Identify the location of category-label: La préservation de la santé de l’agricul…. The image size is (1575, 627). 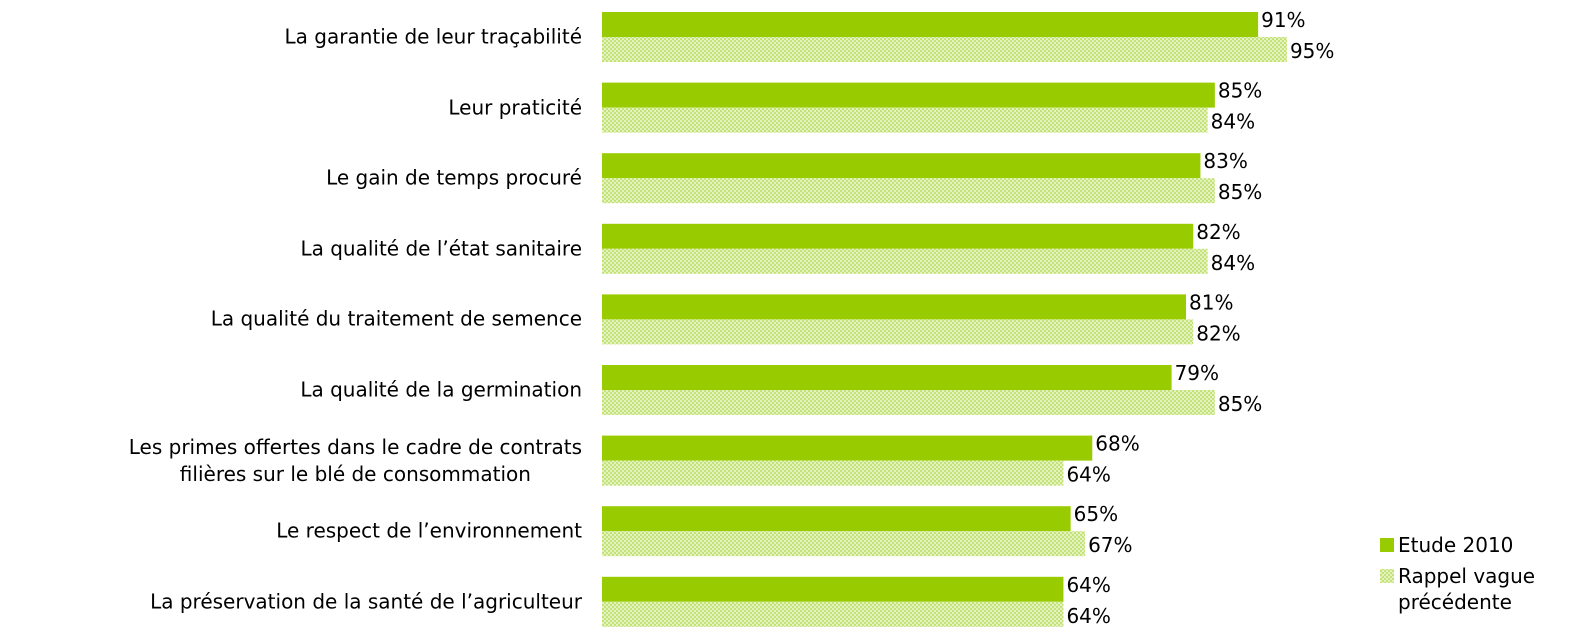
(366, 601).